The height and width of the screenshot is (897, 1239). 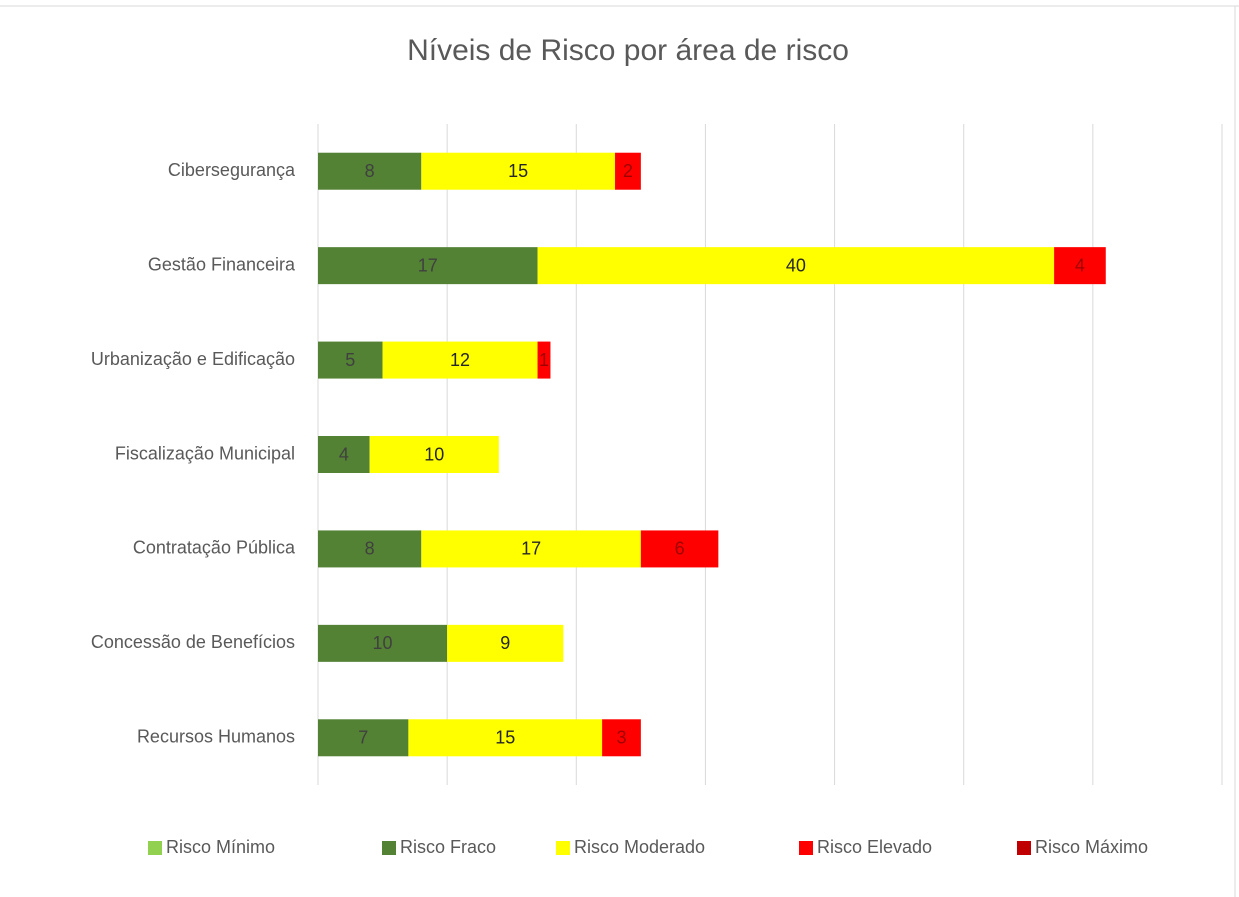 I want to click on y-tick-label: Urbanização e Edificação, so click(x=193, y=359).